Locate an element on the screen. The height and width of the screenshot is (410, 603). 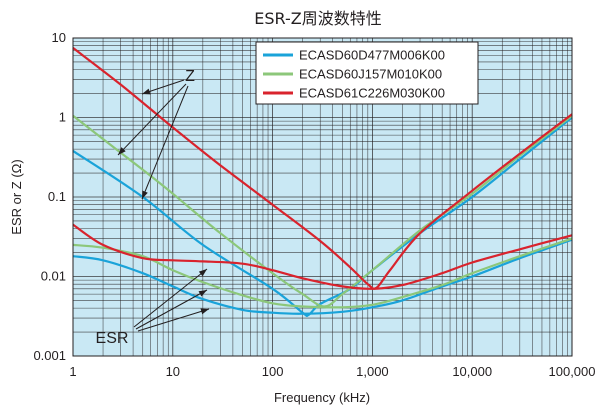
annotations: Z ESR is located at coordinates (153, 207).